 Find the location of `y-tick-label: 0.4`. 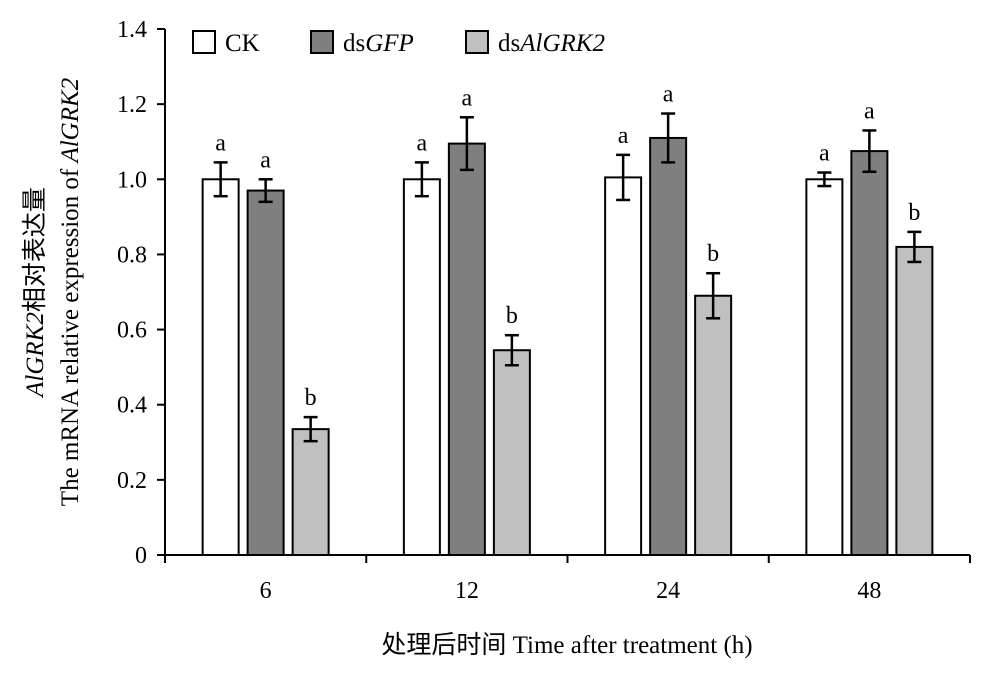

y-tick-label: 0.4 is located at coordinates (132, 406).